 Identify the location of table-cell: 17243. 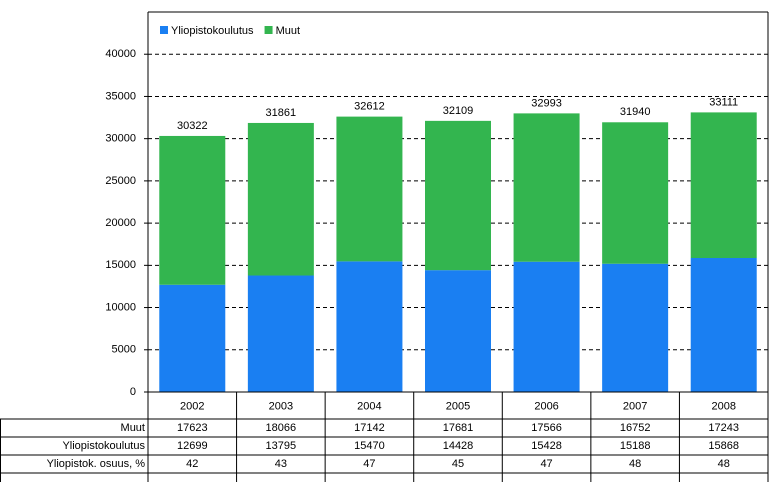
(723, 428).